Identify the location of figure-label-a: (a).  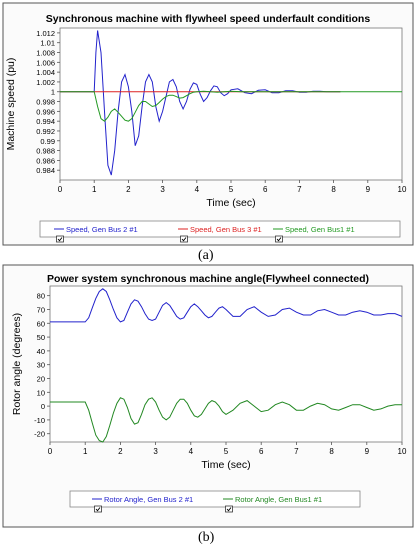
(206, 255).